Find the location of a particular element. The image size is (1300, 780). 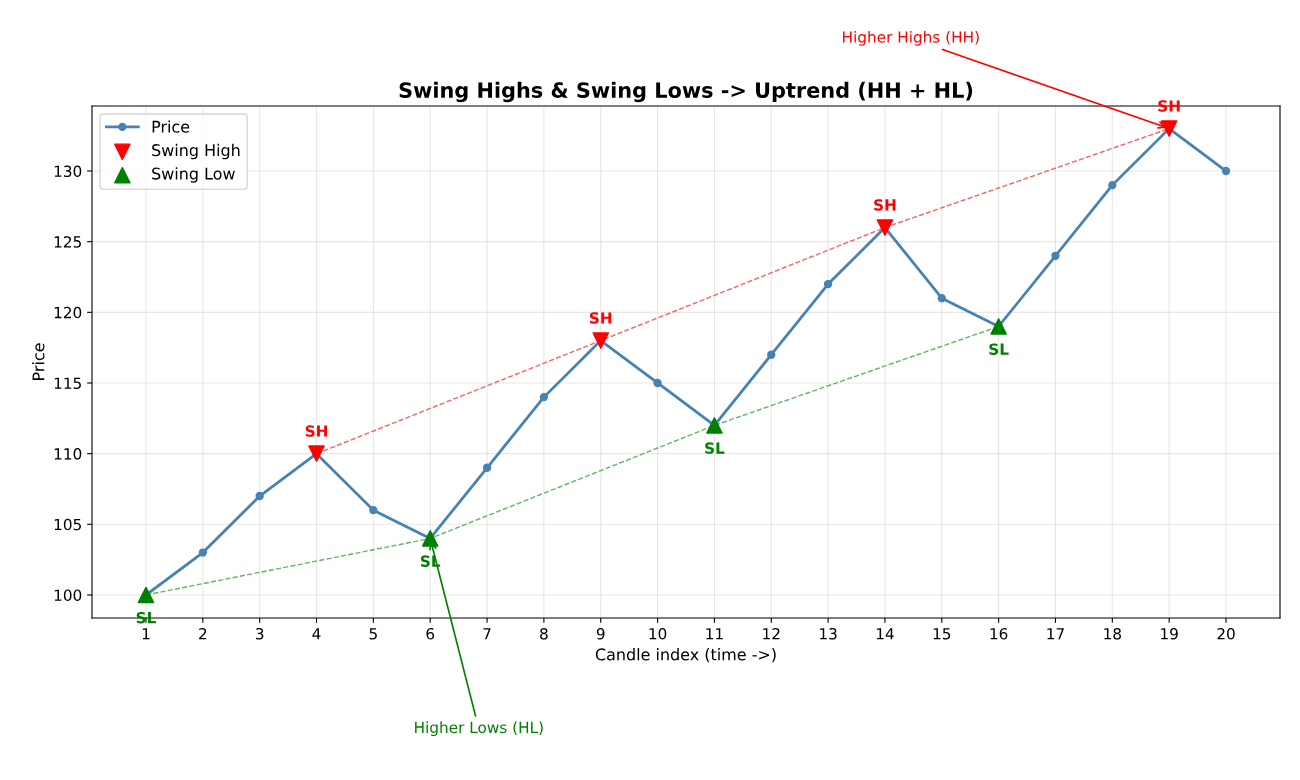

y-tick-label: 100 is located at coordinates (68, 595).